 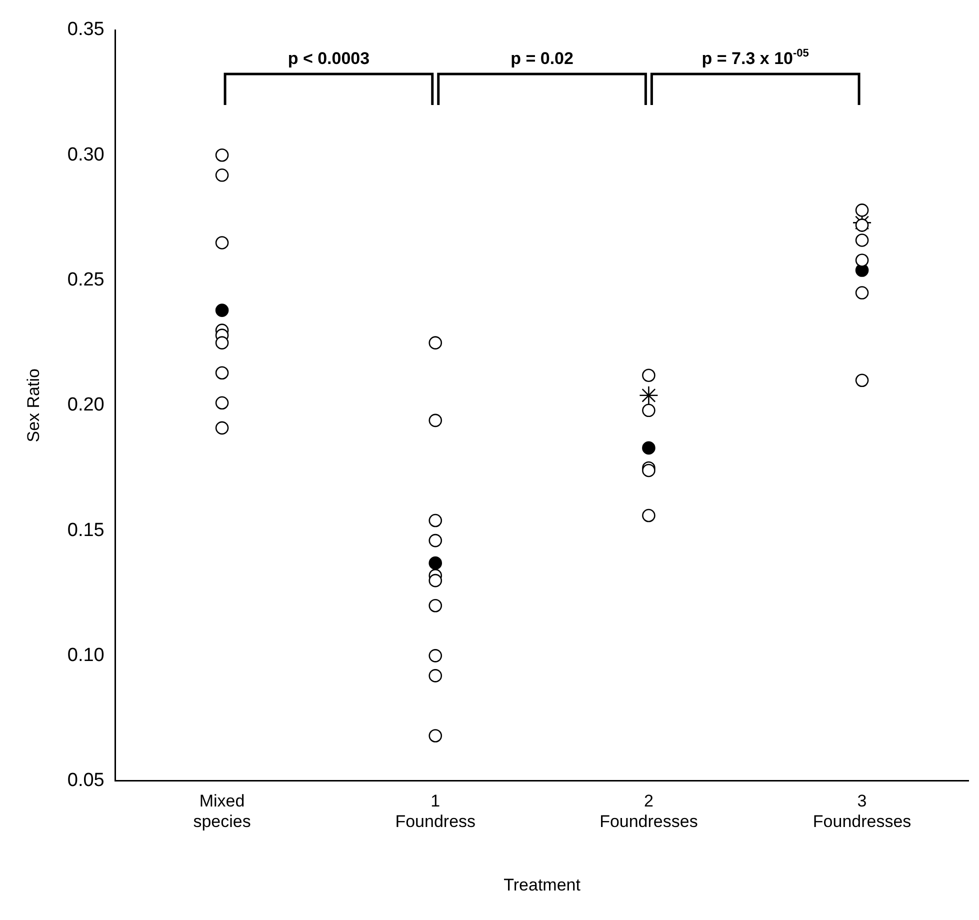 What do you see at coordinates (33, 405) in the screenshot?
I see `y-axis-title: Sex Ratio` at bounding box center [33, 405].